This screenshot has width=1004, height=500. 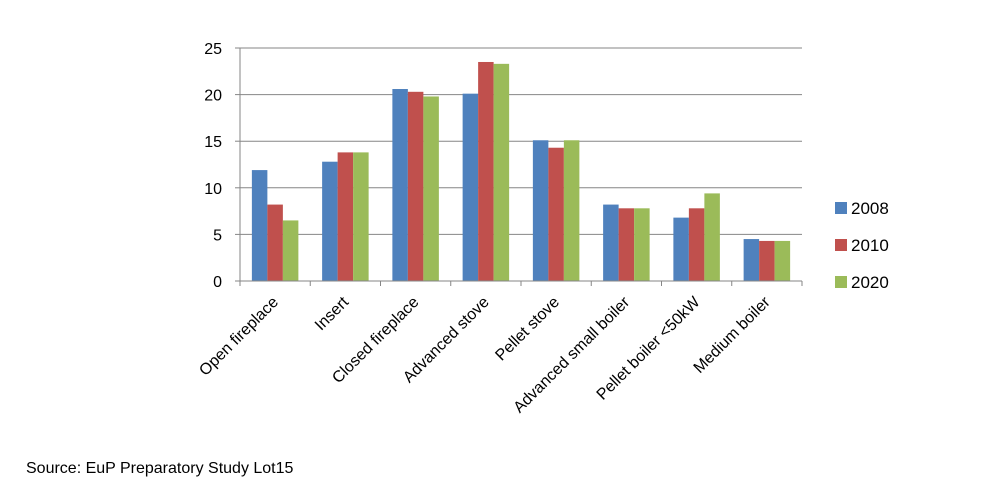 I want to click on y-tick-label: 10, so click(x=213, y=189).